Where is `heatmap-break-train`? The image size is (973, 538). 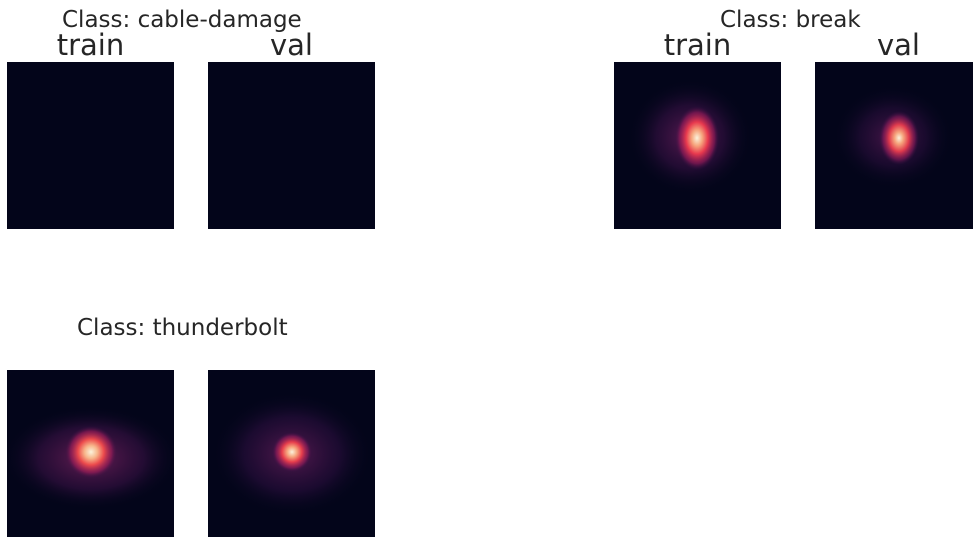 heatmap-break-train is located at coordinates (697, 145).